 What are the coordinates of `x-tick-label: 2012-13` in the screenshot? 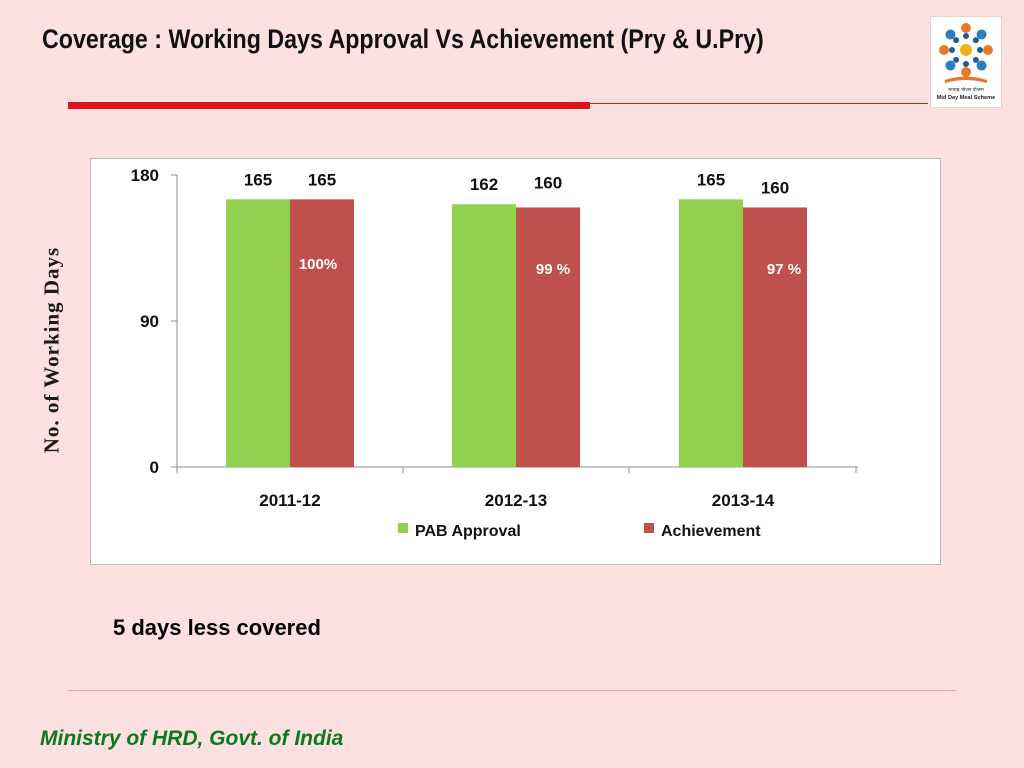 It's located at (516, 500).